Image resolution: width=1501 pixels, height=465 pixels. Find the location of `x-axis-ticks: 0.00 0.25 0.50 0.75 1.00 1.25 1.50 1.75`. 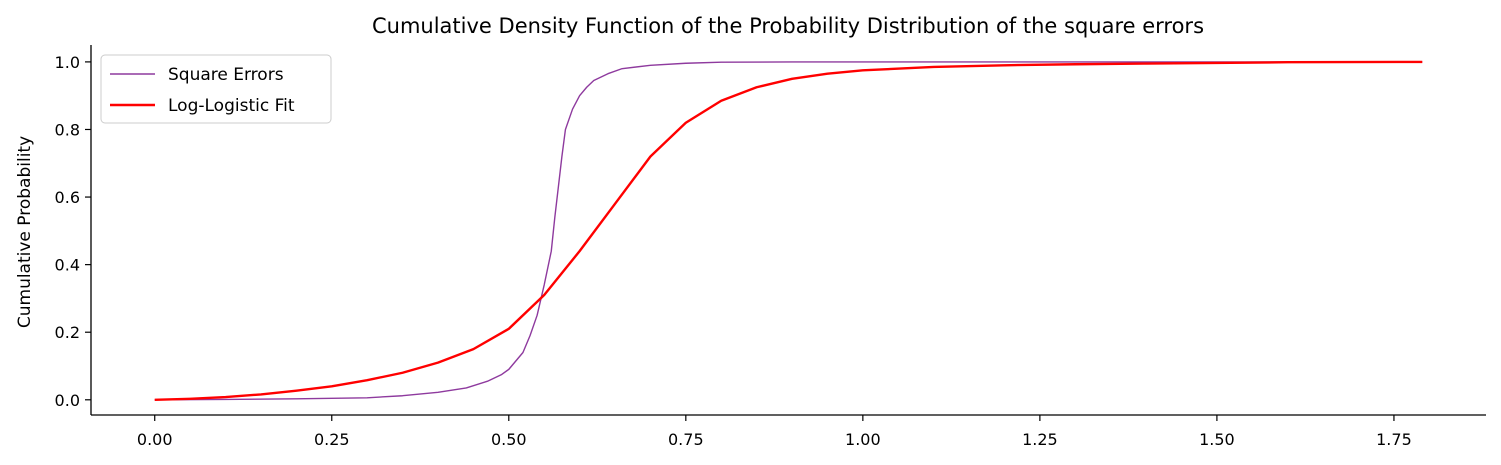

x-axis-ticks: 0.00 0.25 0.50 0.75 1.00 1.25 1.50 1.75 is located at coordinates (774, 432).